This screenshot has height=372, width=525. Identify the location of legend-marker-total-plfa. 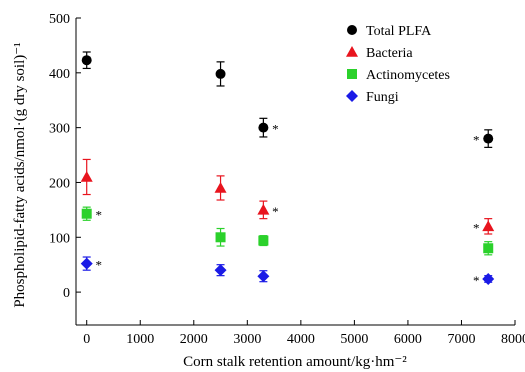
(352, 30).